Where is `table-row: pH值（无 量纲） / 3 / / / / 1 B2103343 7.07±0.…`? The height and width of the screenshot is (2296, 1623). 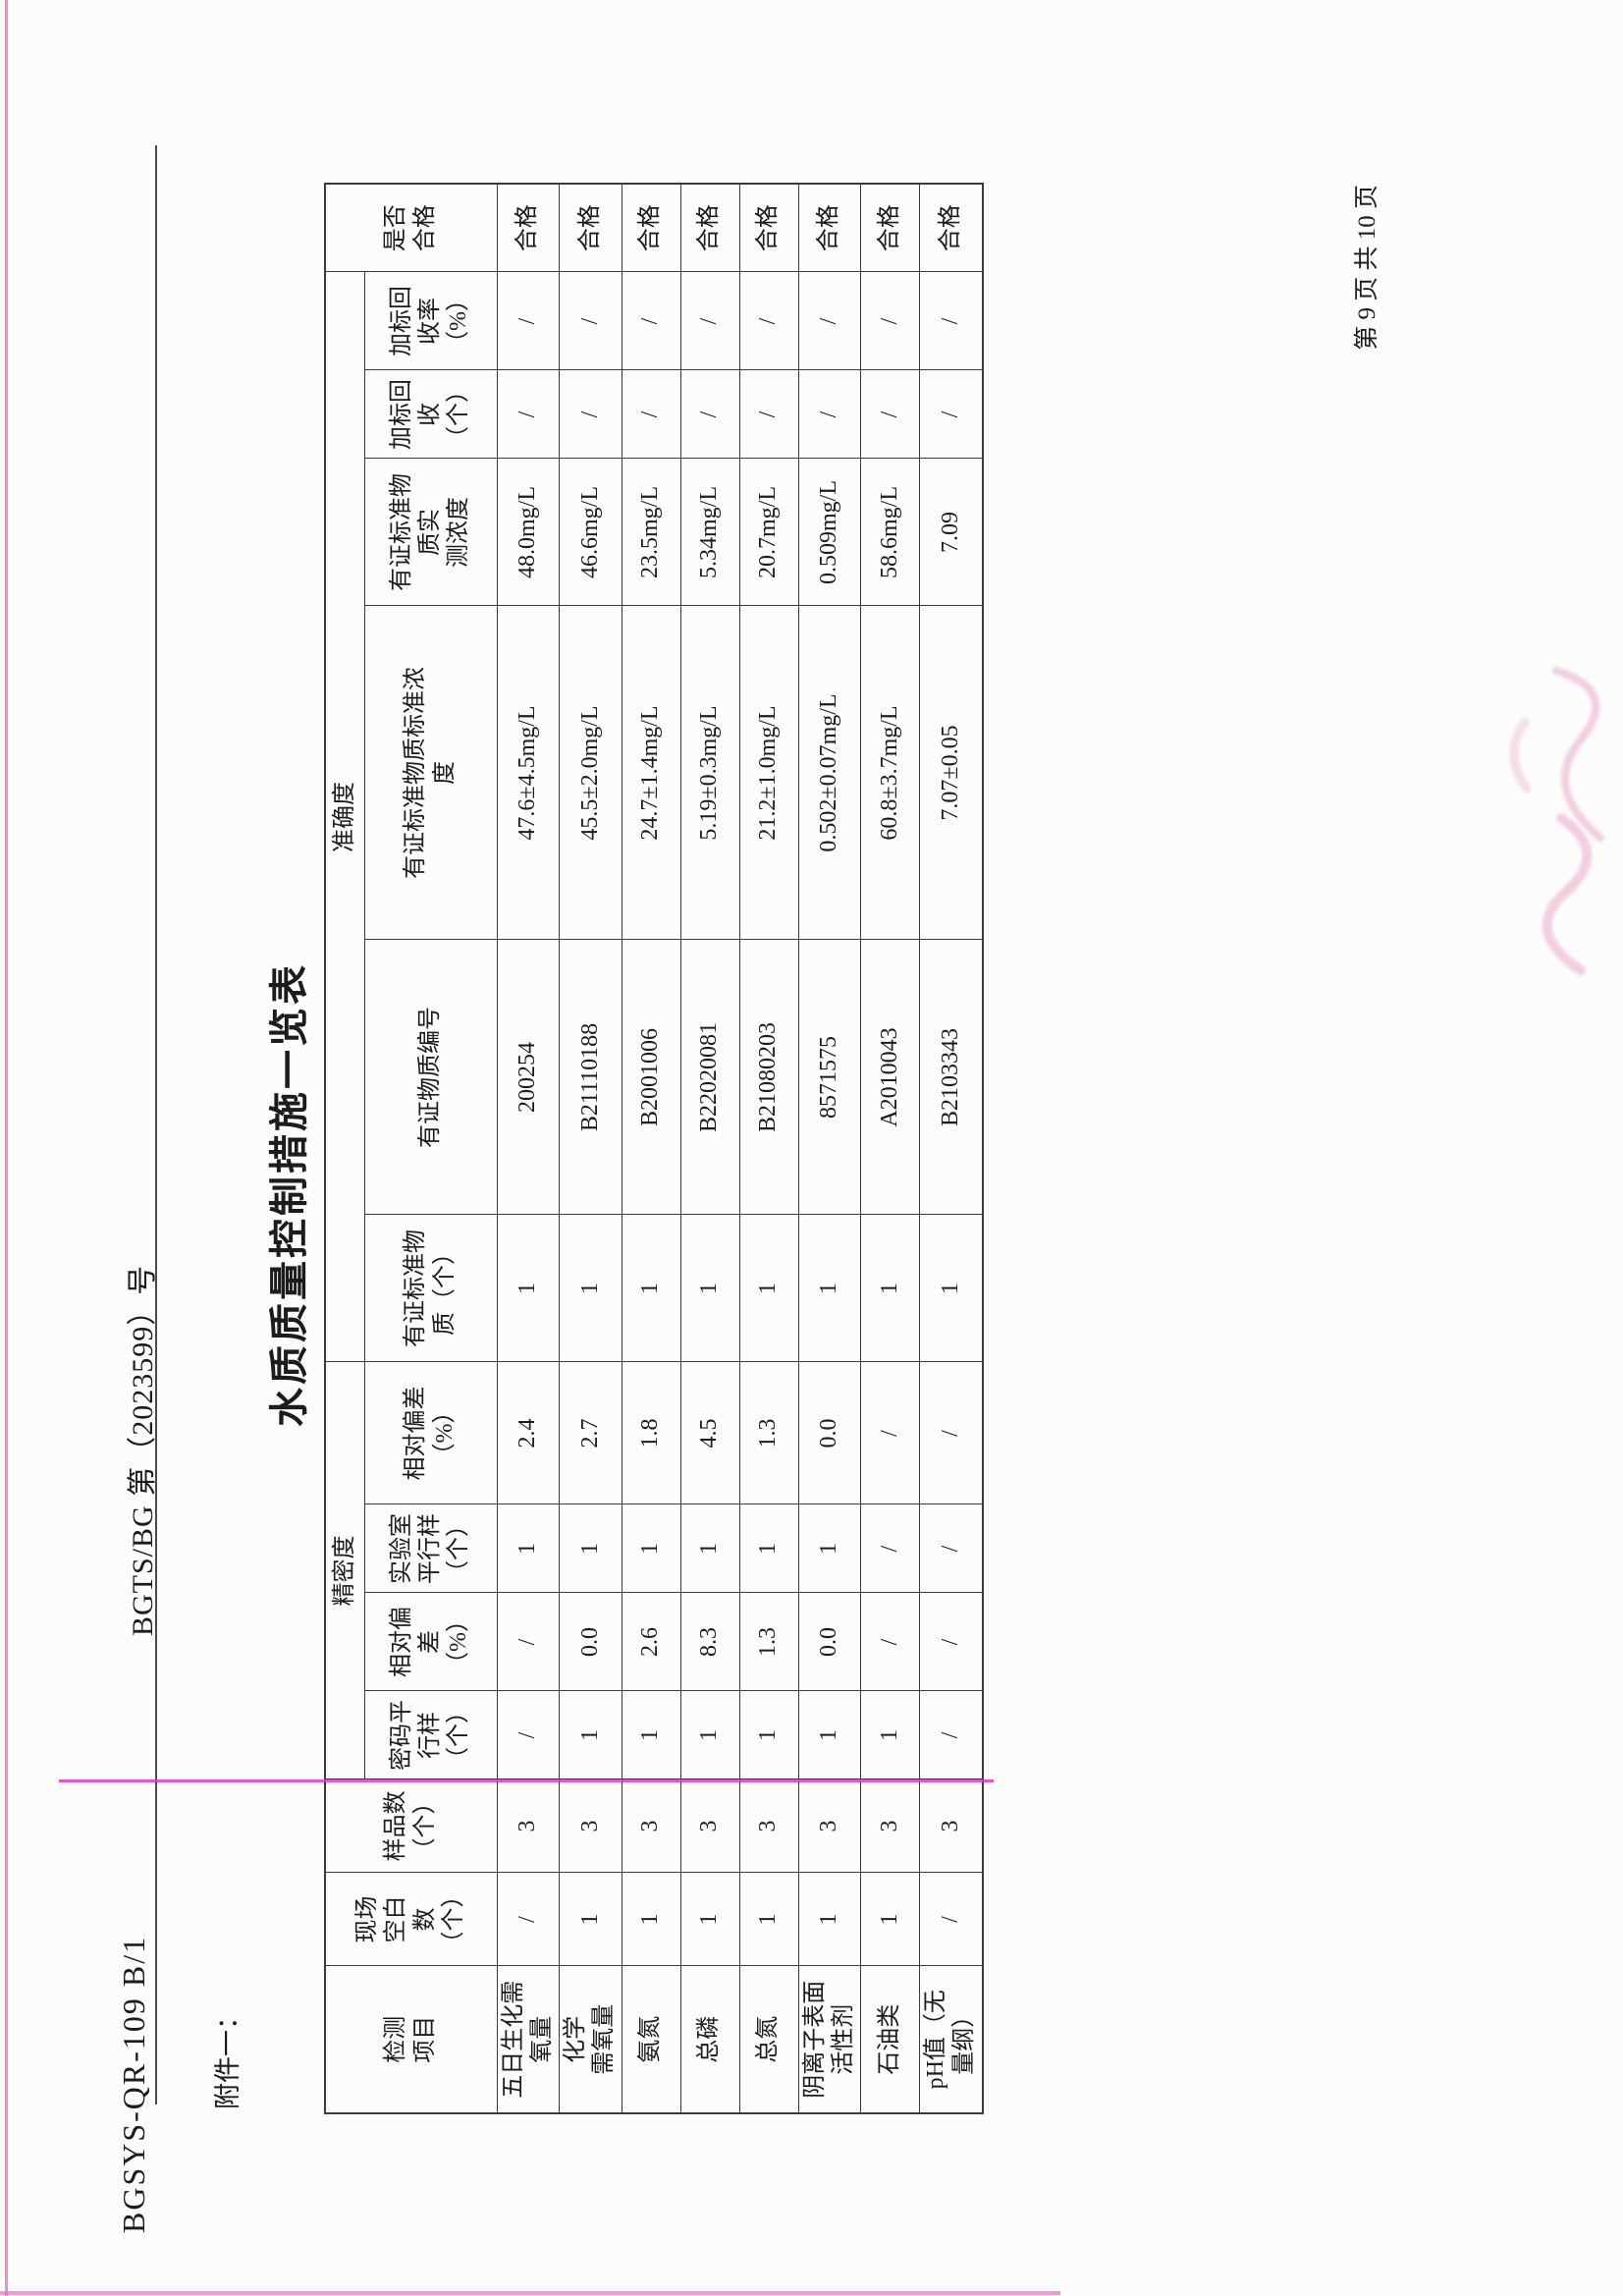
table-row: pH值（无 量纲） / 3 / / / / 1 B2103343 7.07±0.… is located at coordinates (951, 1148).